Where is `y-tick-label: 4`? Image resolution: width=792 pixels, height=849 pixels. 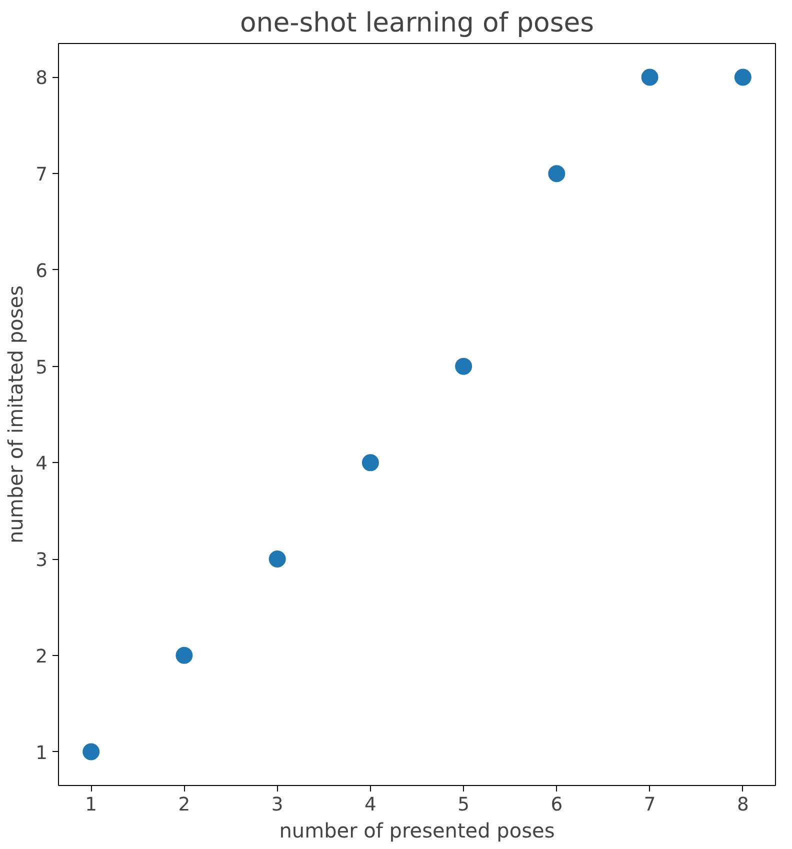
y-tick-label: 4 is located at coordinates (42, 464).